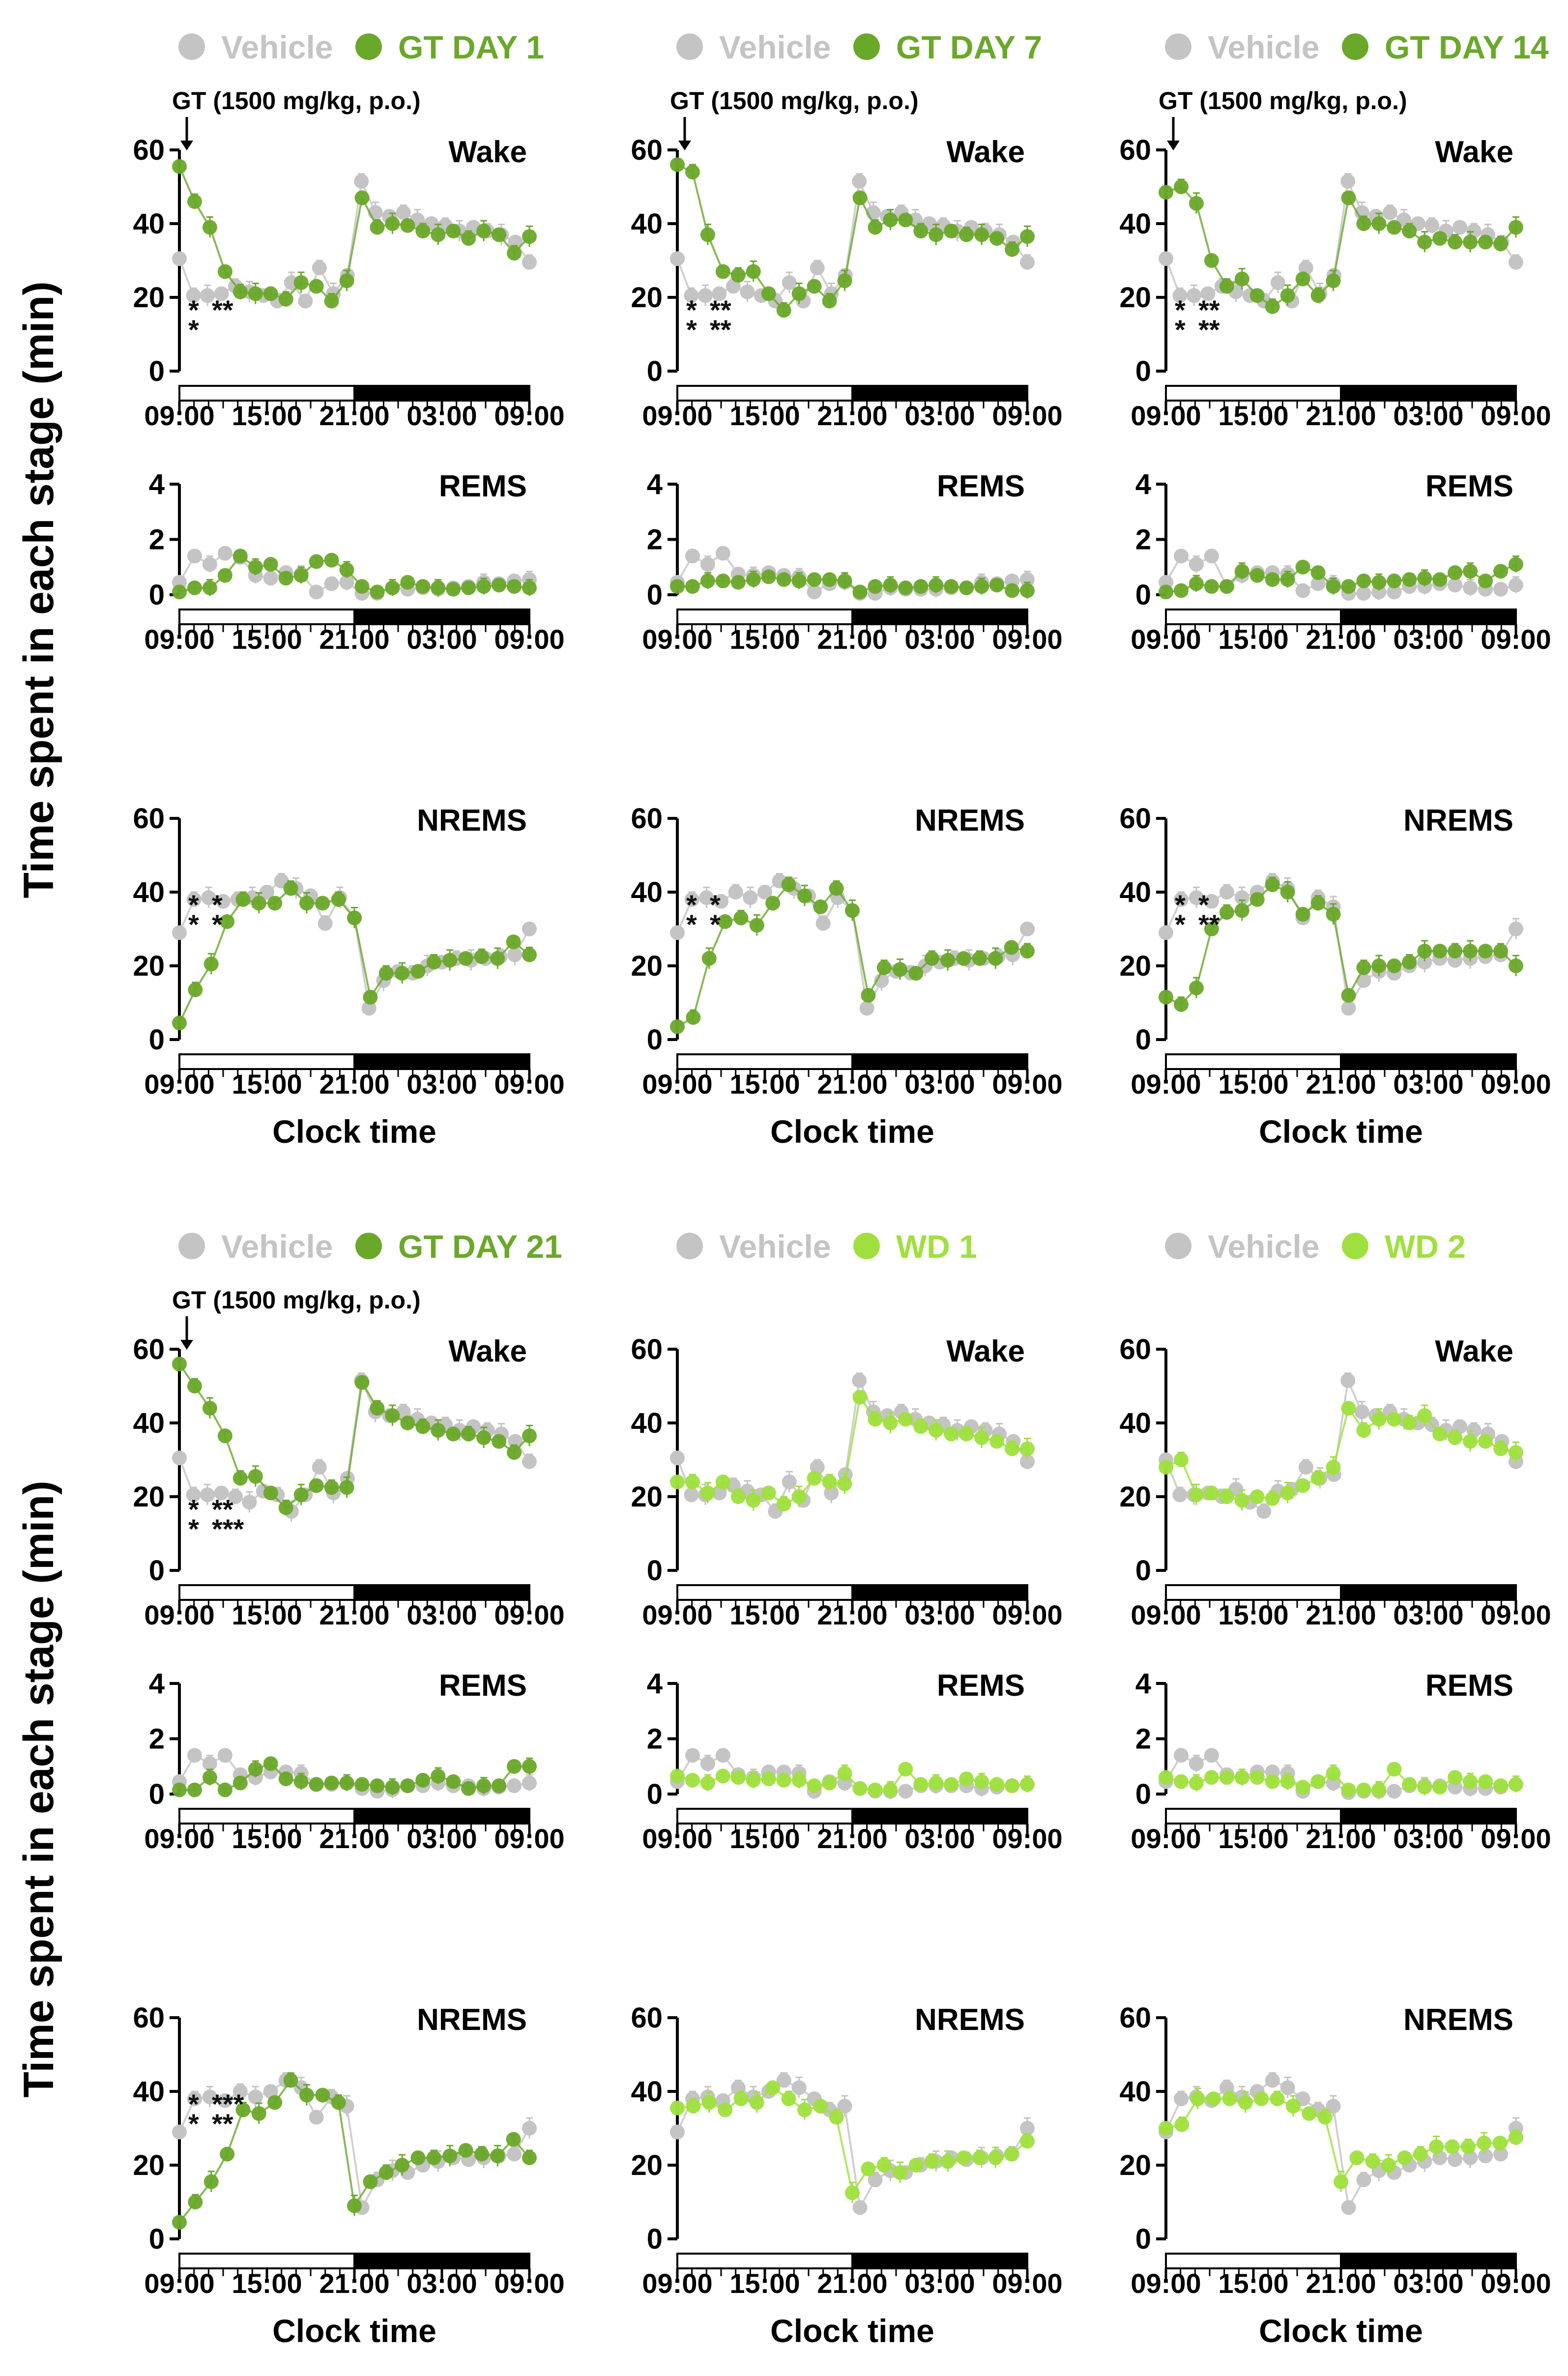  I want to click on legend-vehicle-dot, so click(689, 46).